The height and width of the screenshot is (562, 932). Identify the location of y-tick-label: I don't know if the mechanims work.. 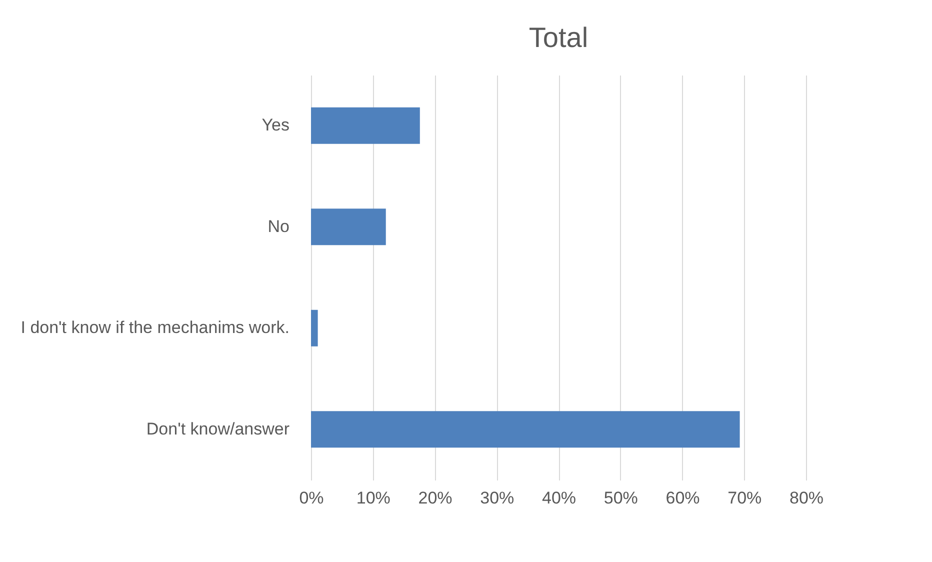
(155, 328).